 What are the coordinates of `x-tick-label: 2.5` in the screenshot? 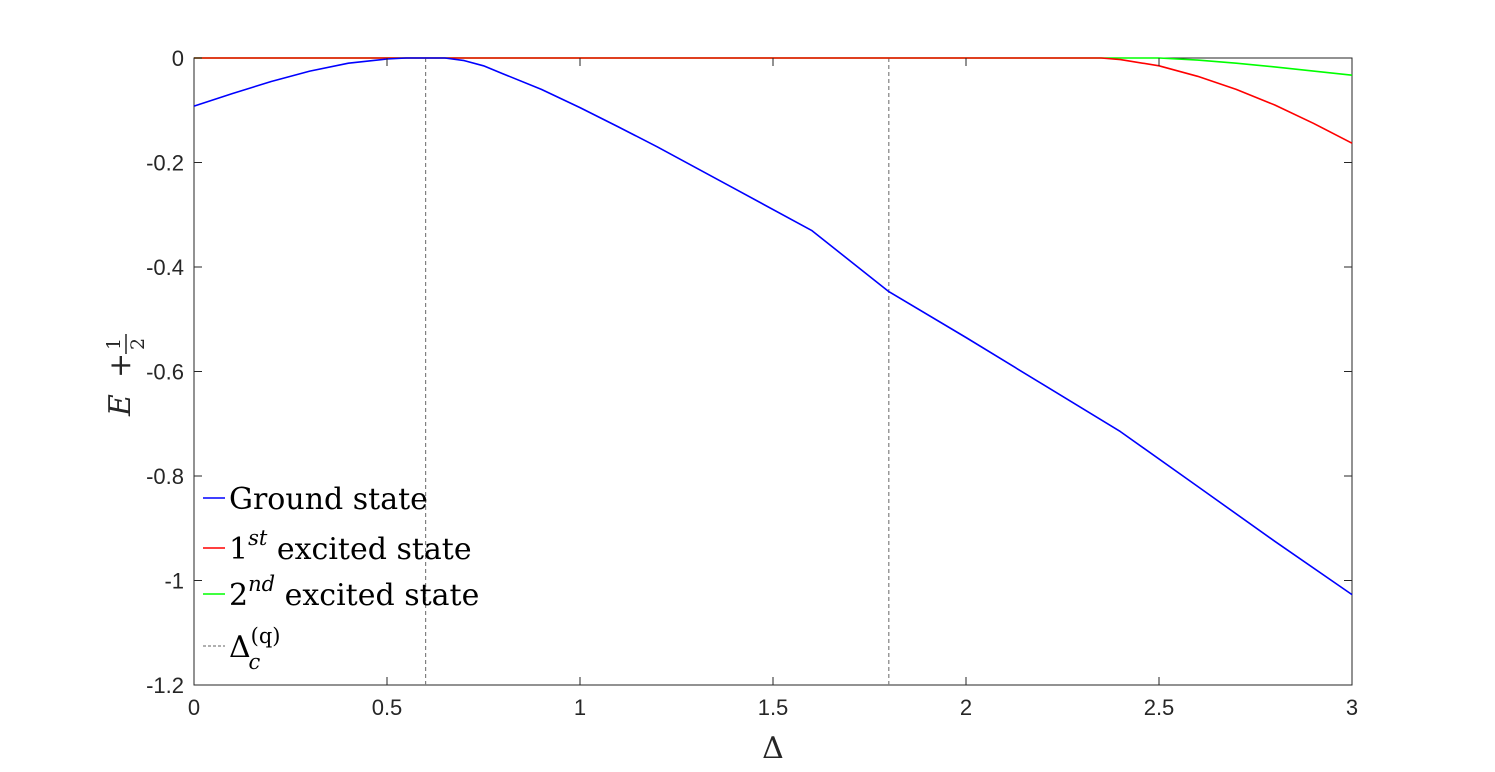 It's located at (1159, 707).